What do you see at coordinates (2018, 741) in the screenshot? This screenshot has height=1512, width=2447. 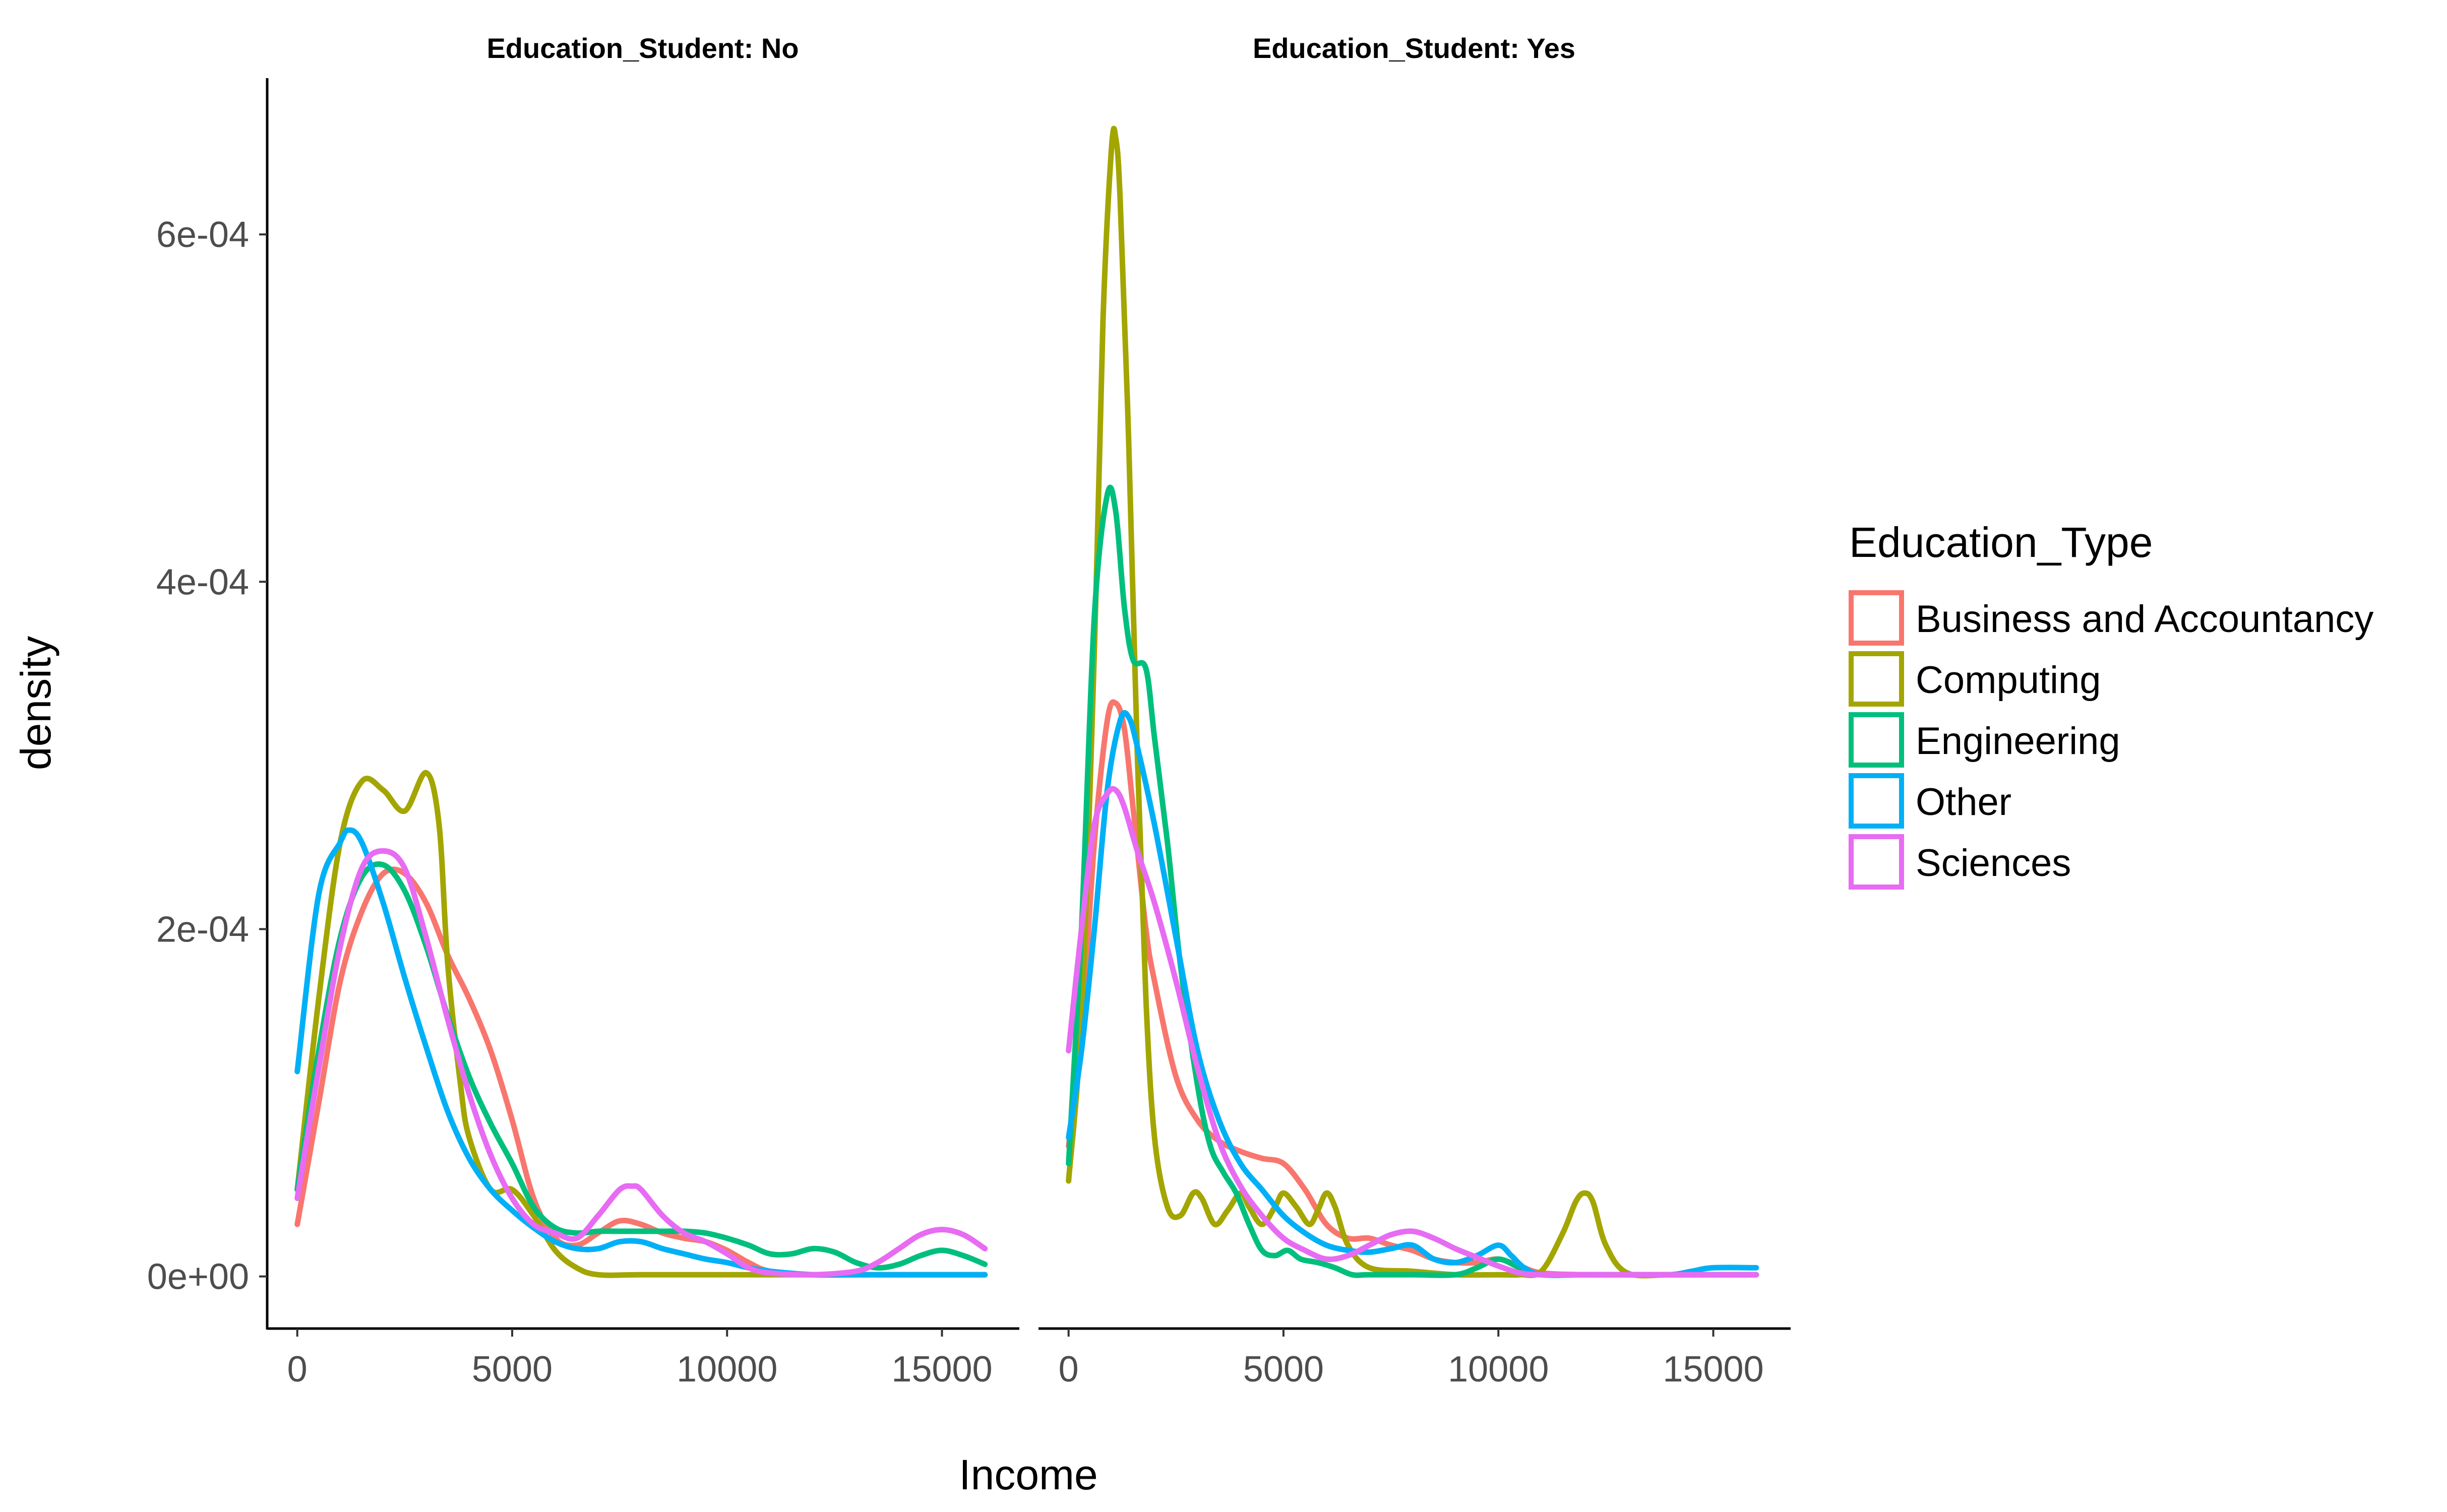 I see `legend-label-engineering: Engineering` at bounding box center [2018, 741].